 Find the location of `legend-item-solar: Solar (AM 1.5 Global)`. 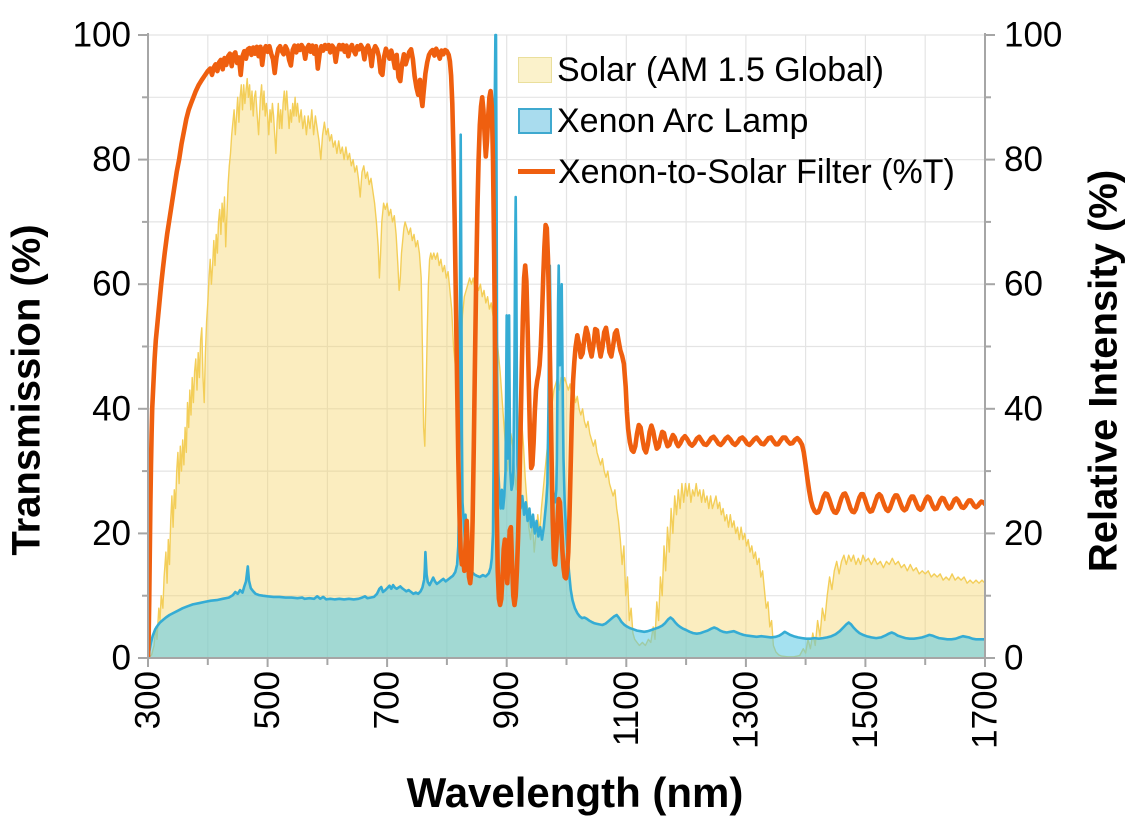

legend-item-solar: Solar (AM 1.5 Global) is located at coordinates (736, 69).